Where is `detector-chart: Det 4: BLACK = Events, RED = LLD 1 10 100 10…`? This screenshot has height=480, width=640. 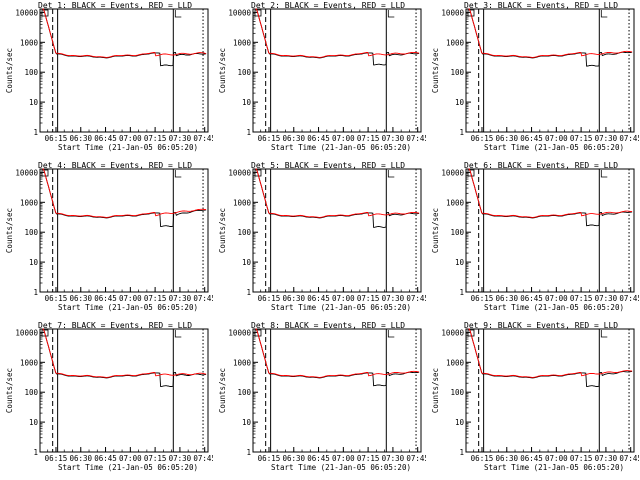 detector-chart: Det 4: BLACK = Events, RED = LLD 1 10 100 10… is located at coordinates (109, 236).